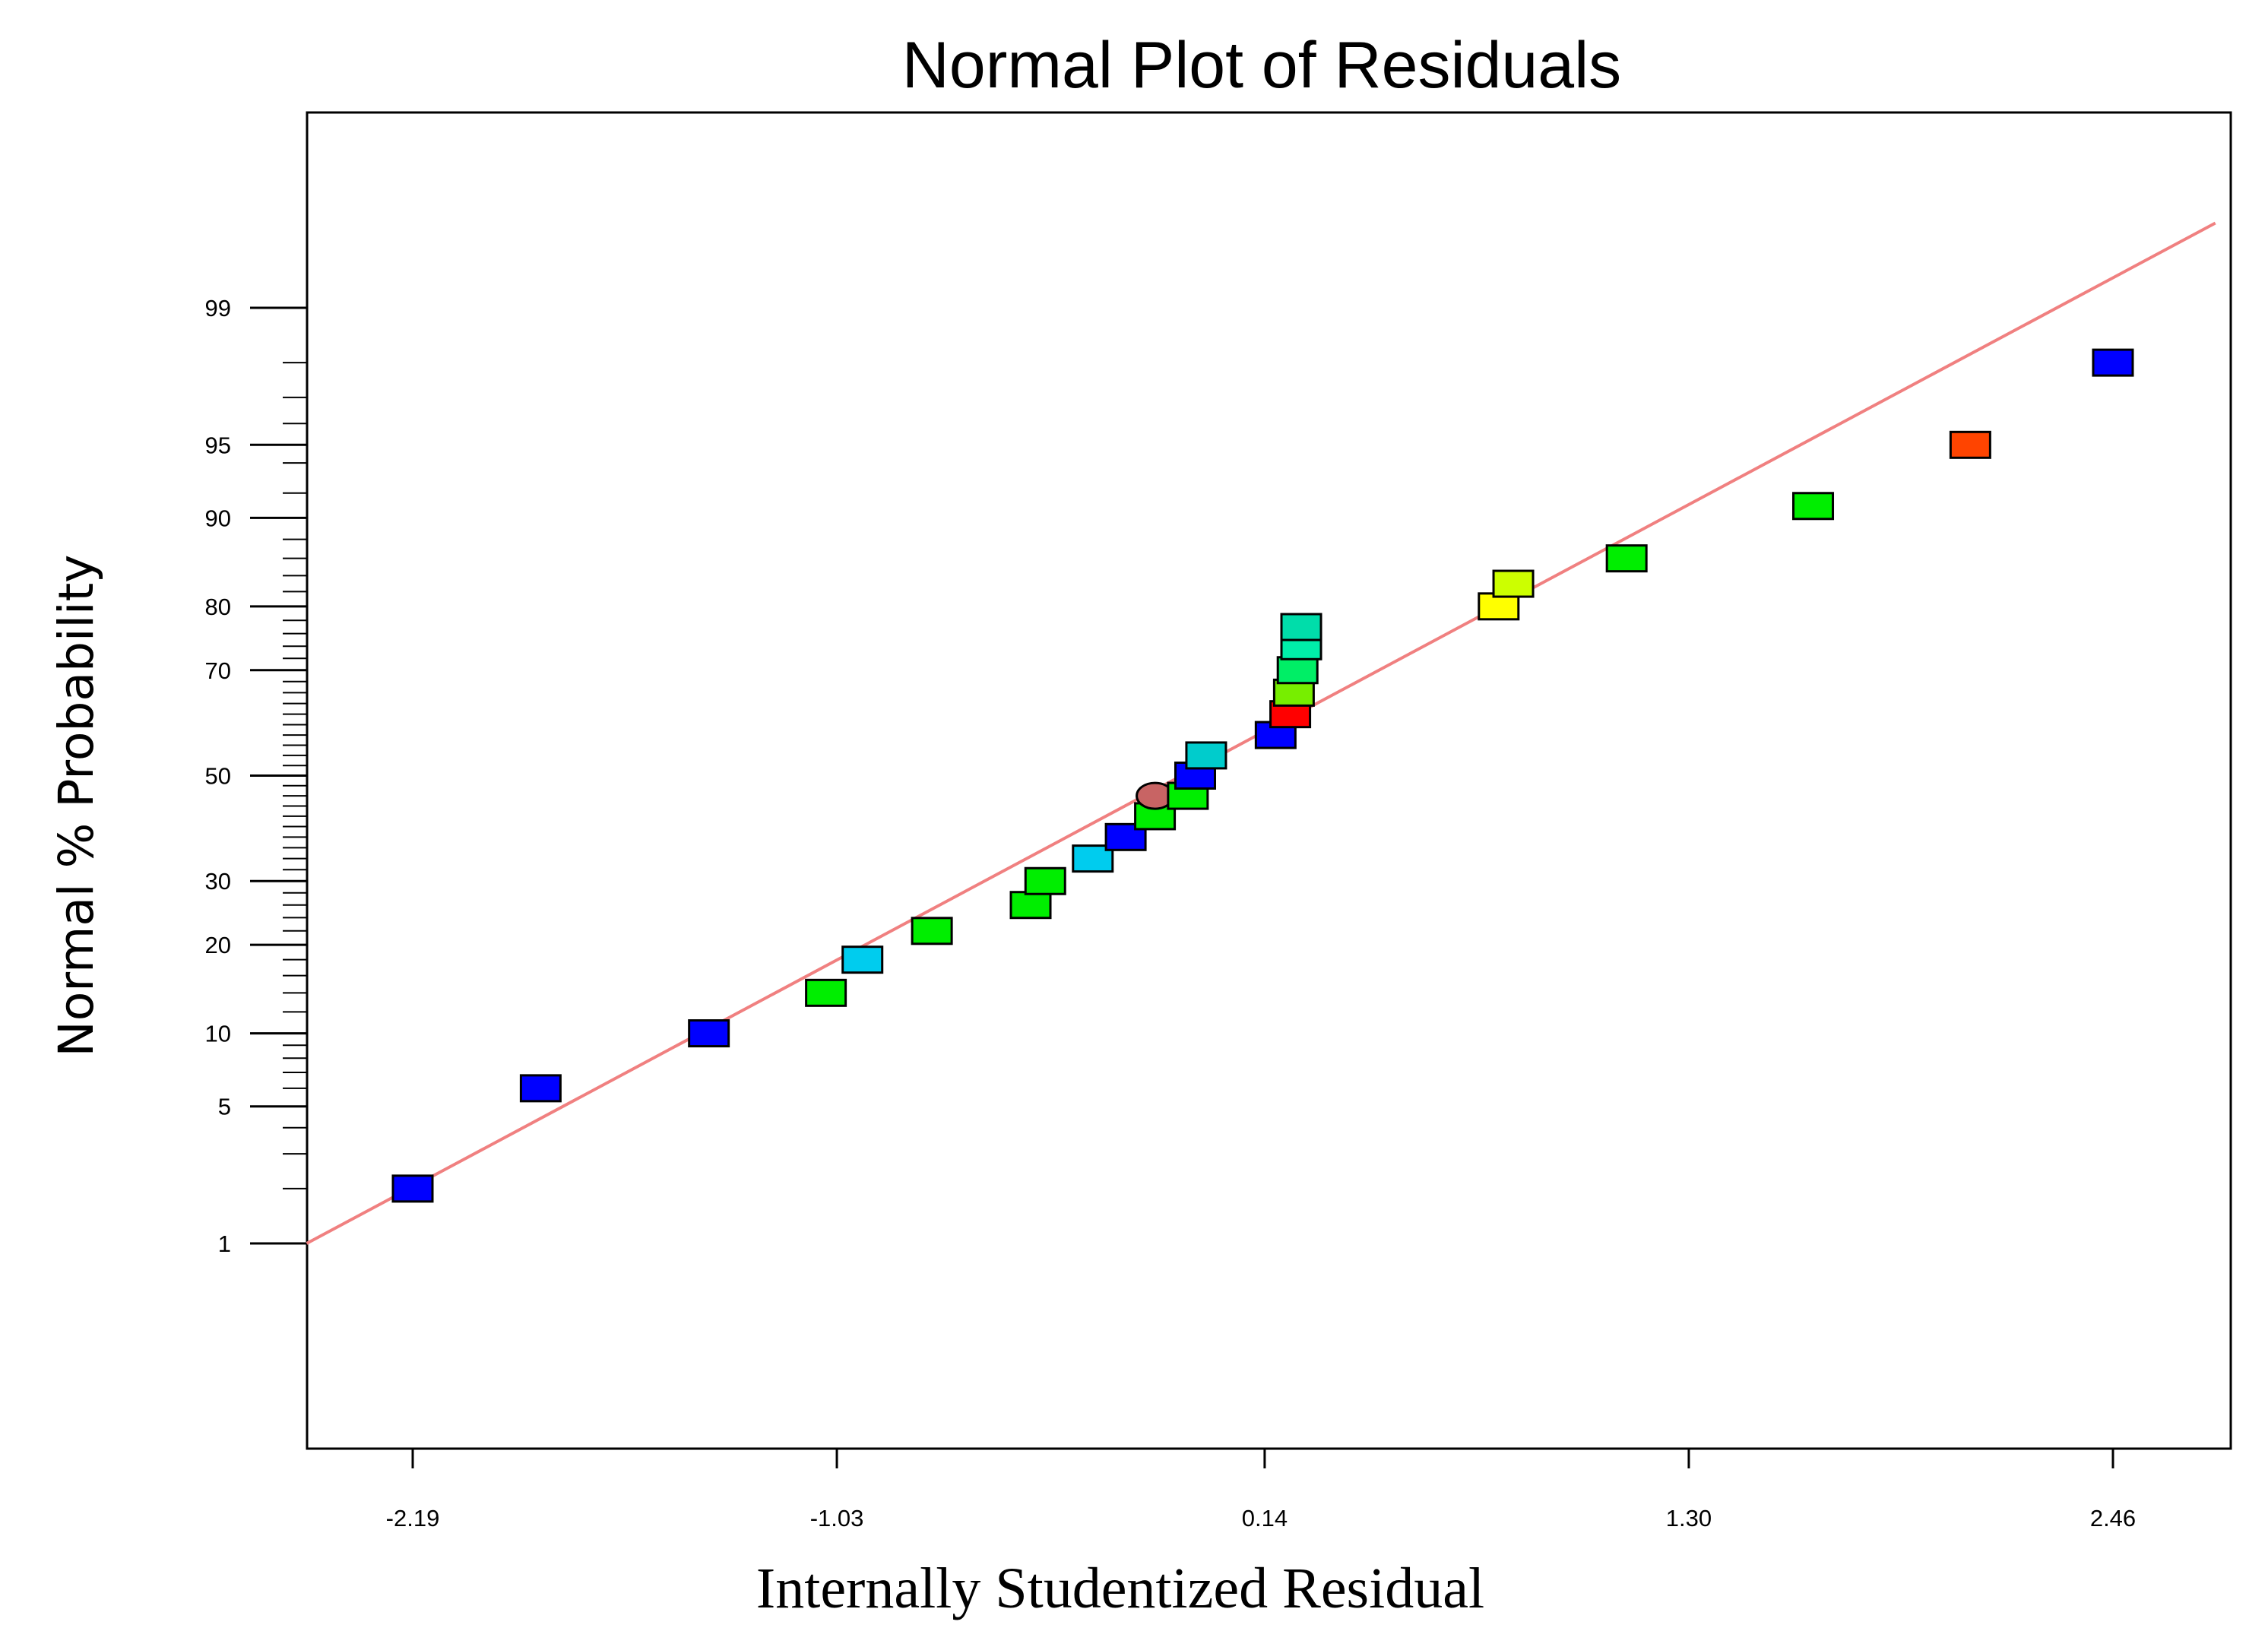  I want to click on y-tick-label: 10, so click(218, 1034).